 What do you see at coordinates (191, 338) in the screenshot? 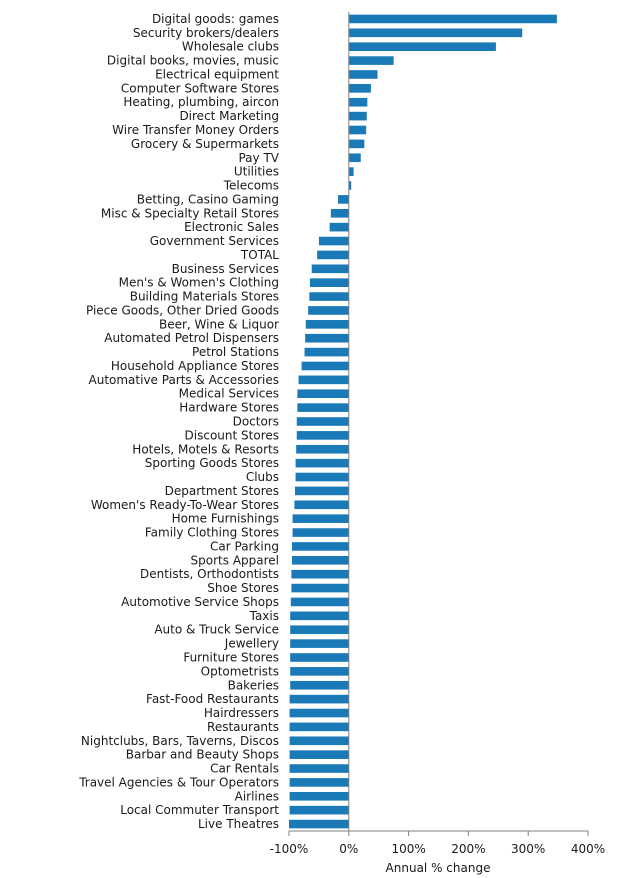
I see `category-label: Automated Petrol Dispensers` at bounding box center [191, 338].